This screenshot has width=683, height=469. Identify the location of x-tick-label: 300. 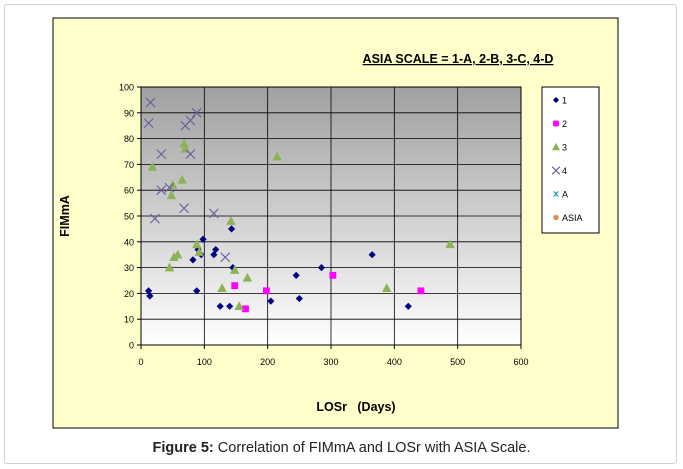
(330, 362).